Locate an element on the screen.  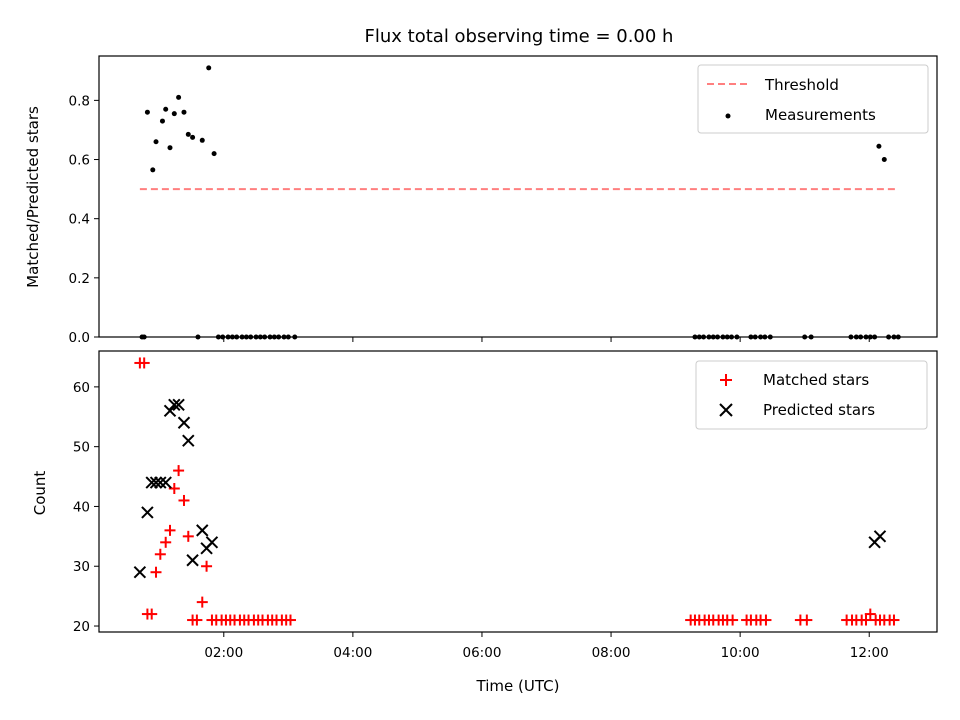
bottom-legend: Matched stars Predicted stars is located at coordinates (811, 395).